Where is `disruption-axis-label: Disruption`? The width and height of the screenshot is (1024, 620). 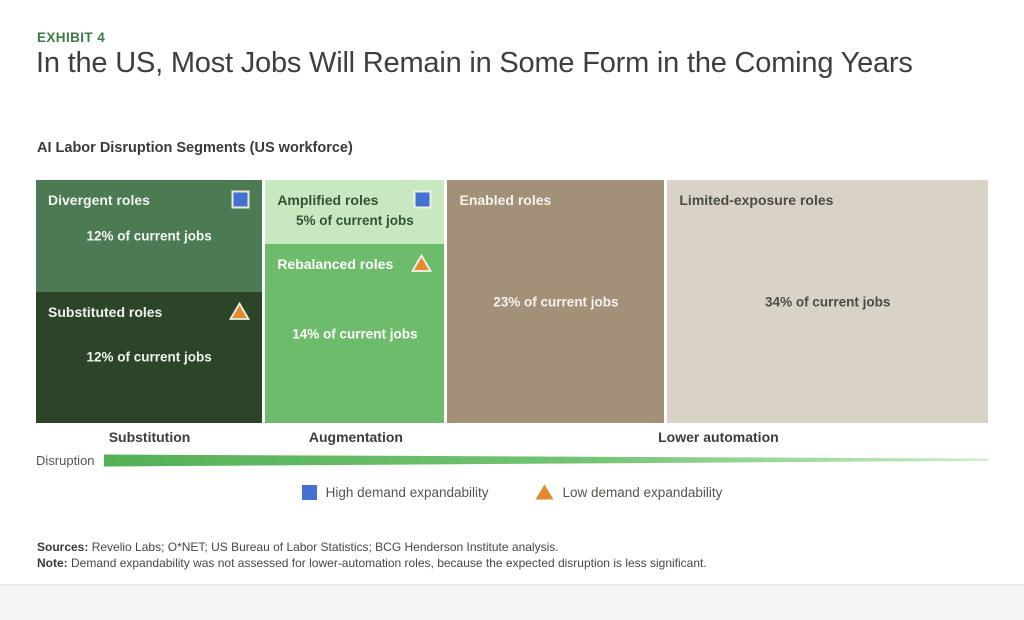 disruption-axis-label: Disruption is located at coordinates (65, 460).